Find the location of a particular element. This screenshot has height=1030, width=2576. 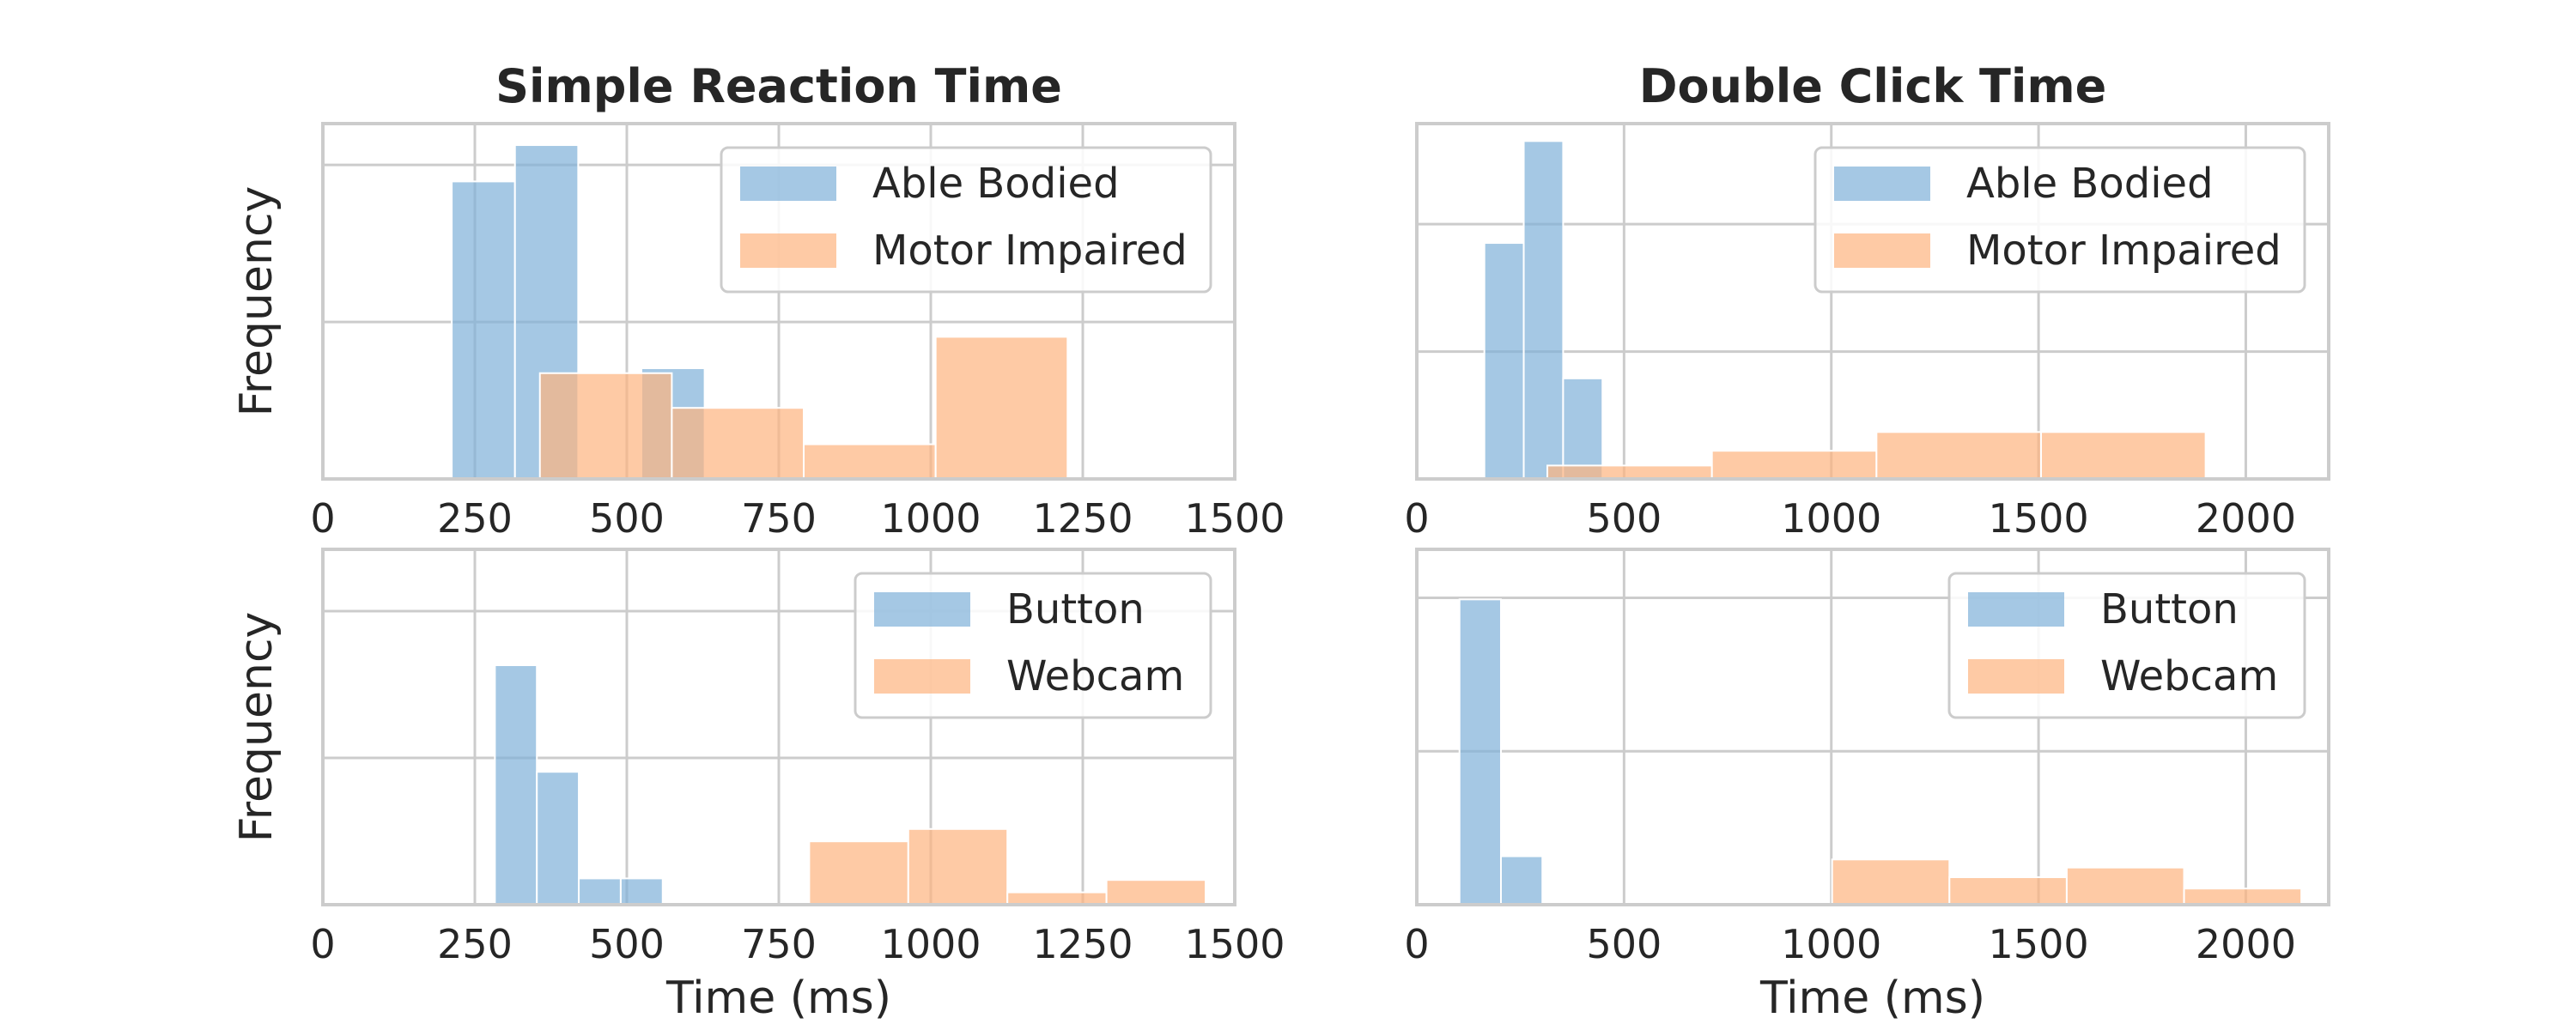

chart-title: Simple Reaction Time is located at coordinates (779, 86).